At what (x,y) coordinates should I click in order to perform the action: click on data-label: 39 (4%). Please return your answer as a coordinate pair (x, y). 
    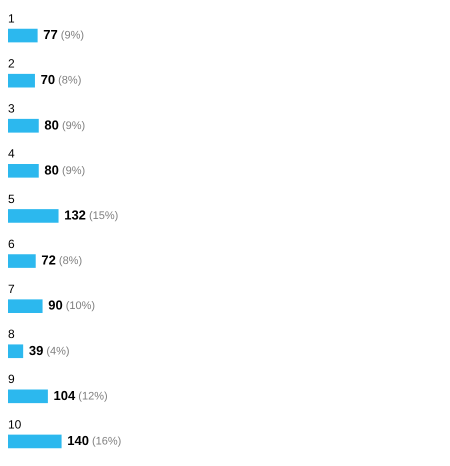
    Looking at the image, I should click on (49, 350).